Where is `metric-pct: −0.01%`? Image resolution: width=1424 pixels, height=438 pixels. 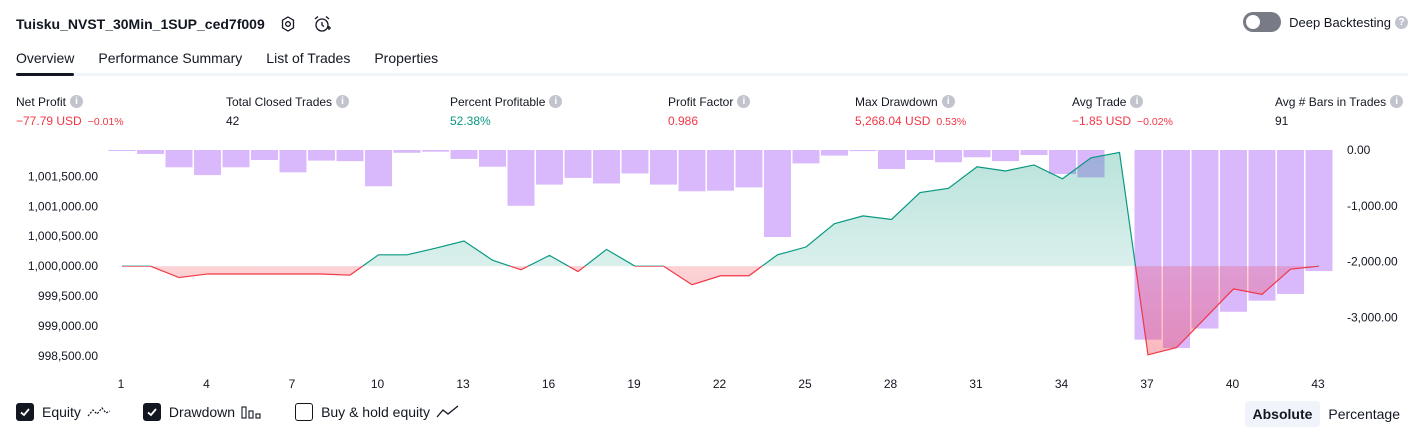
metric-pct: −0.01% is located at coordinates (105, 122).